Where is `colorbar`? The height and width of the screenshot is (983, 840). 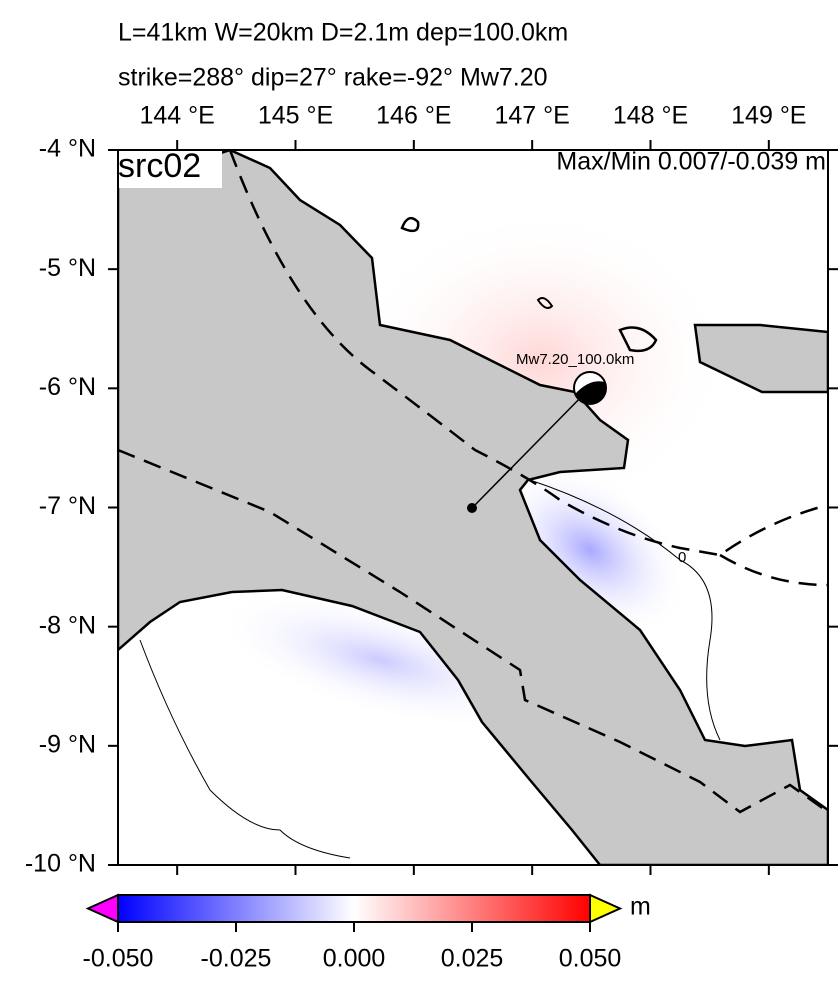
colorbar is located at coordinates (354, 908).